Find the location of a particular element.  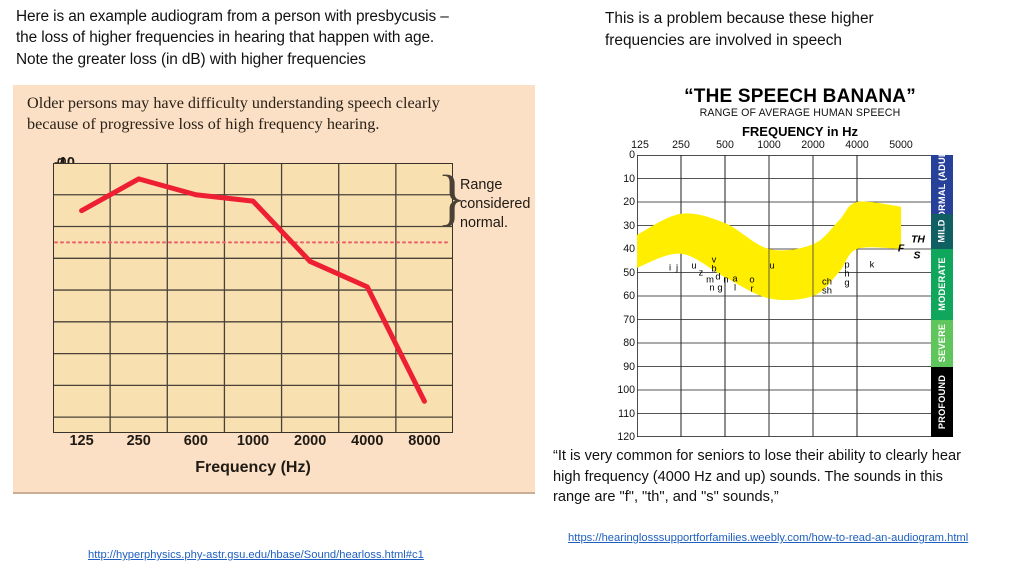

severity-band: NORMAL (ADULT) is located at coordinates (942, 184).